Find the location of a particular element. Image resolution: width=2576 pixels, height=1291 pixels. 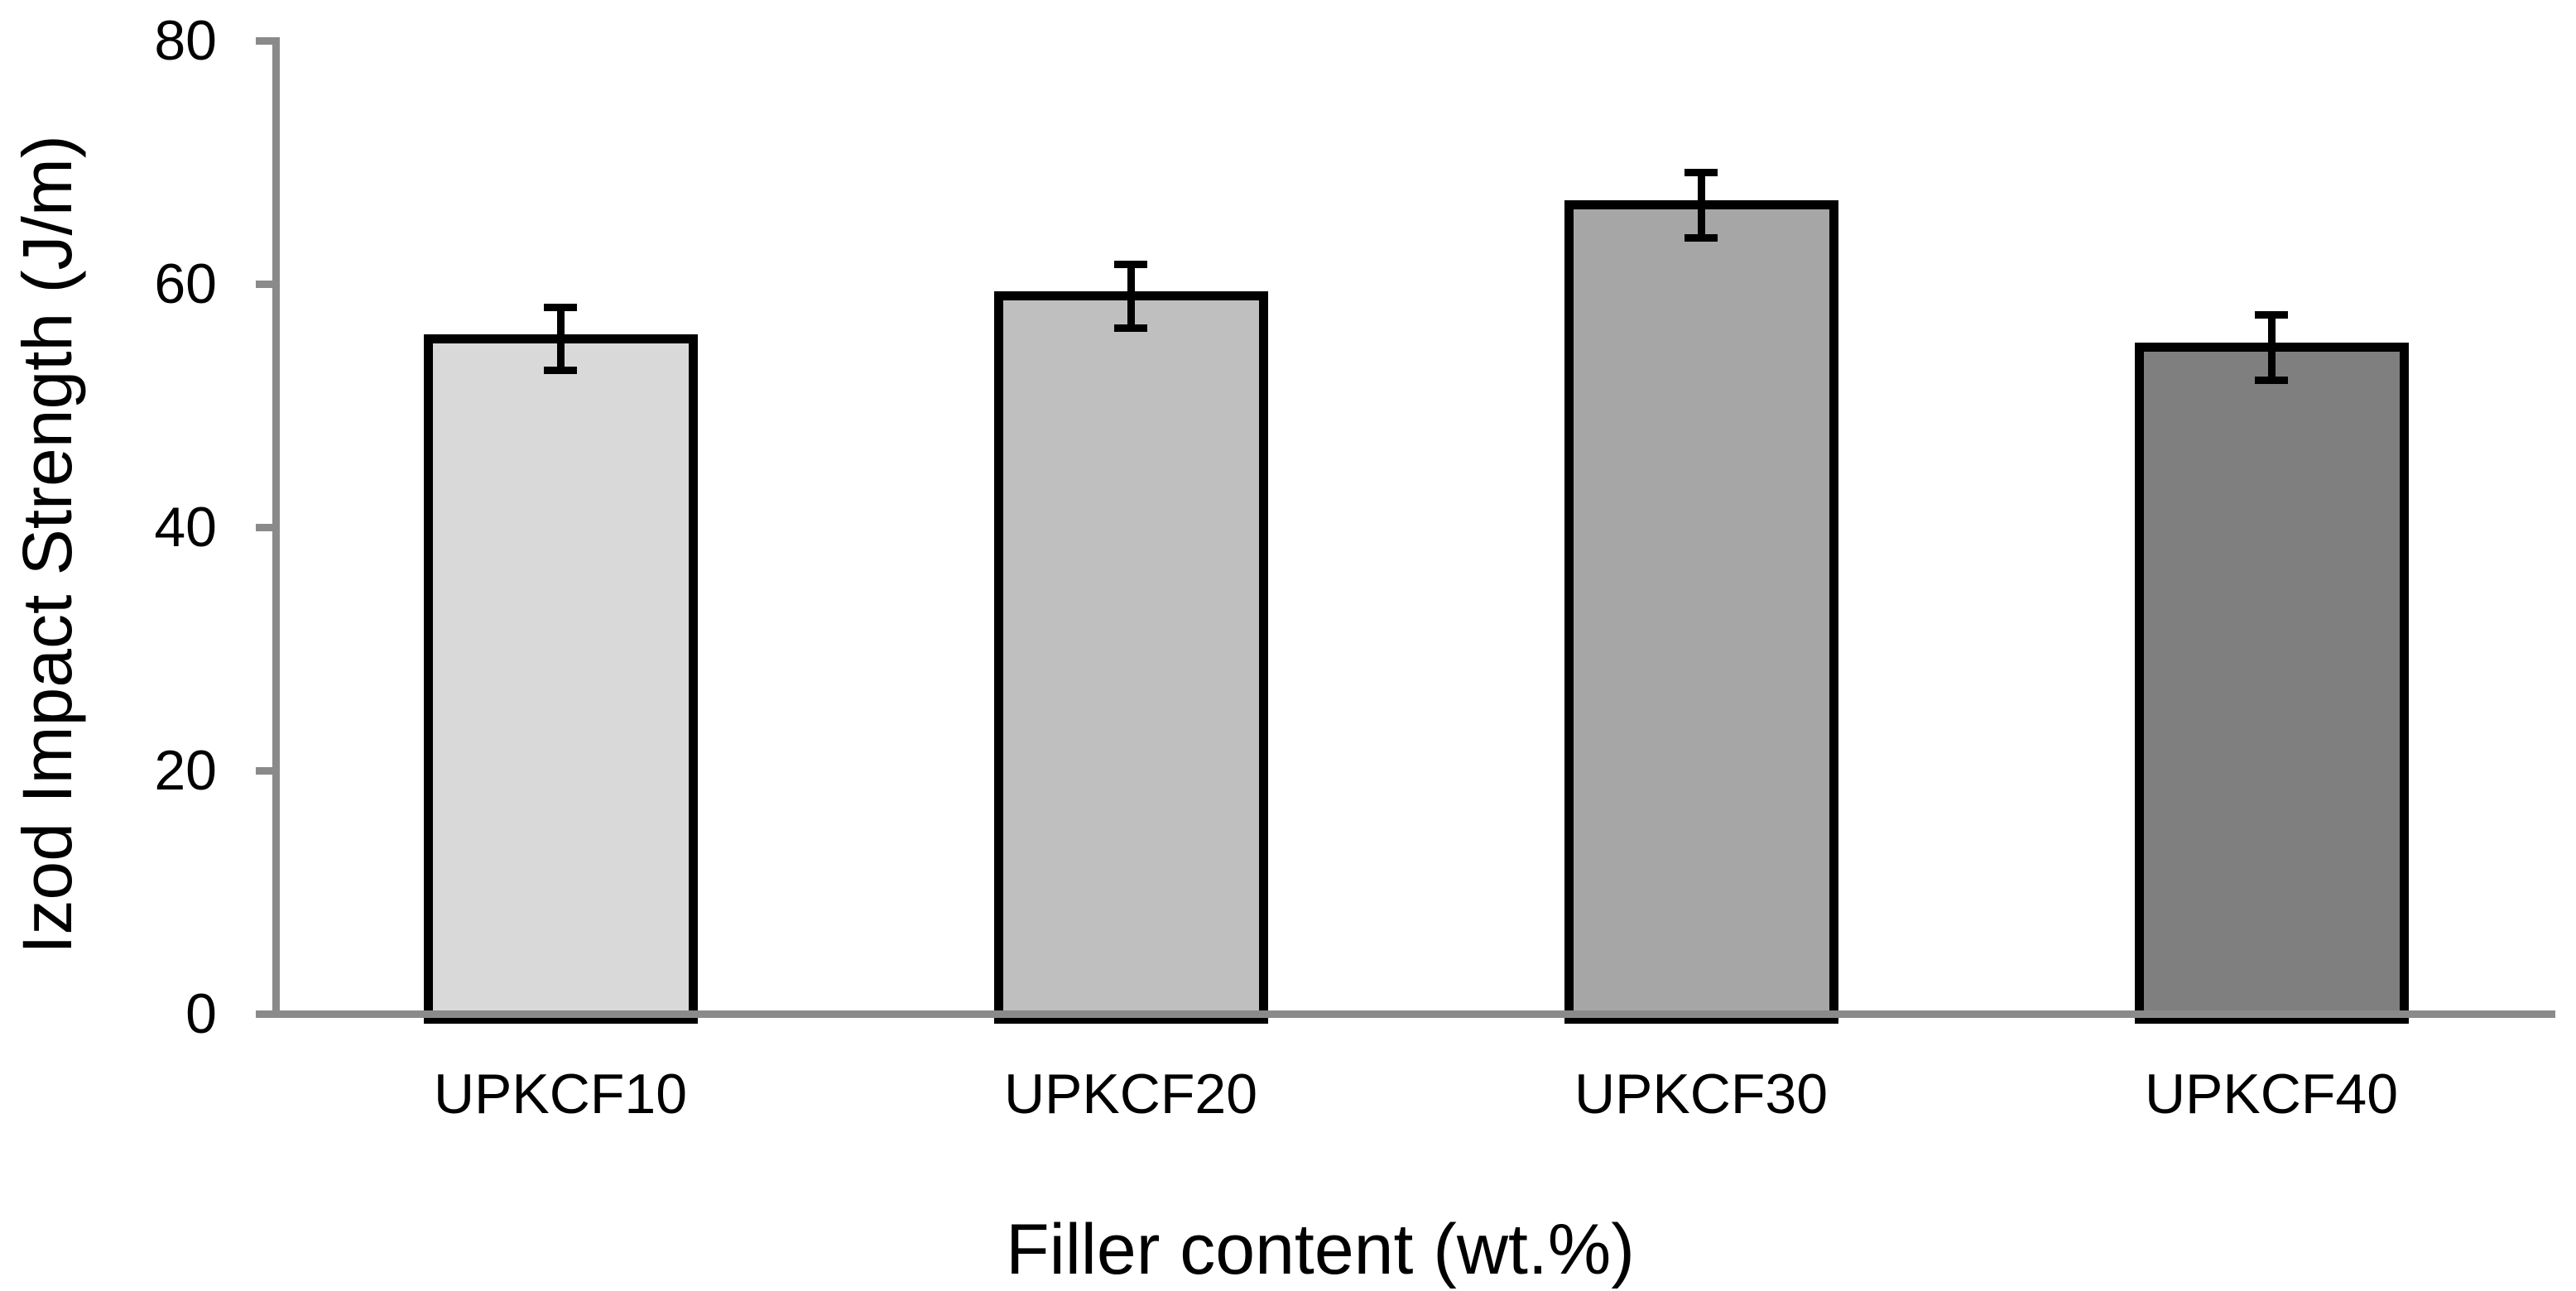

y-tick-label: 20 is located at coordinates (185, 770).